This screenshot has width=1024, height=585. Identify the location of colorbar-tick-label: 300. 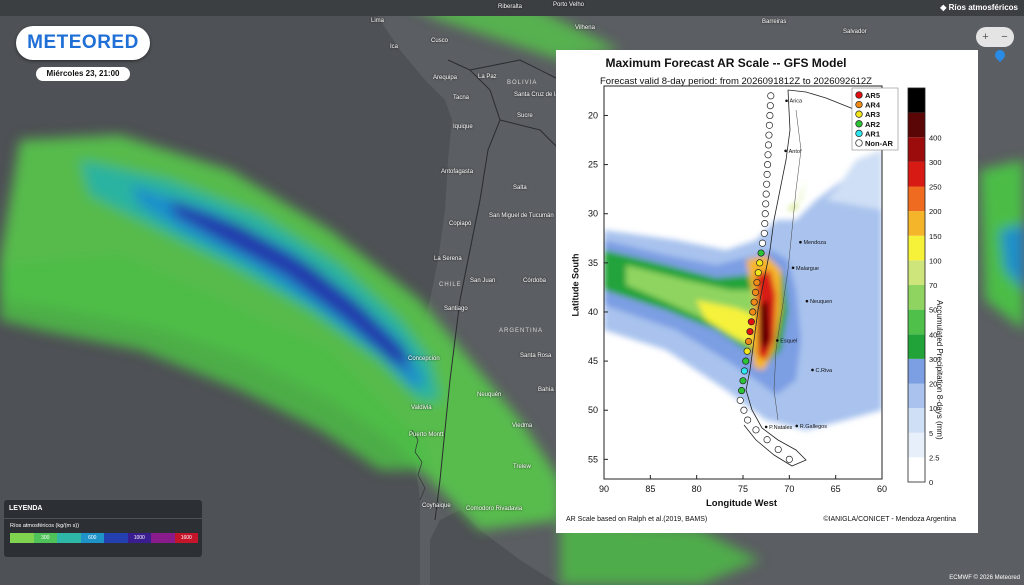
(935, 162).